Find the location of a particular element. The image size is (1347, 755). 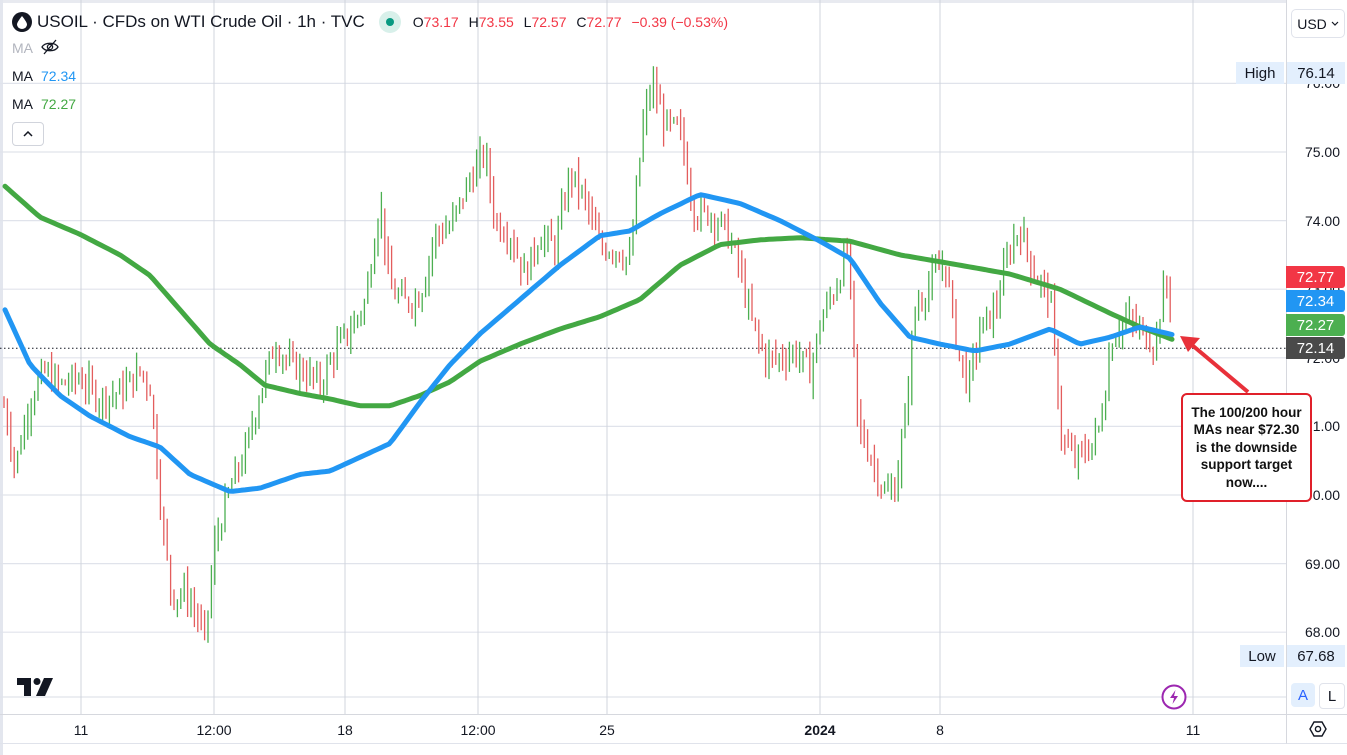

close-value: 72.77 is located at coordinates (604, 22).